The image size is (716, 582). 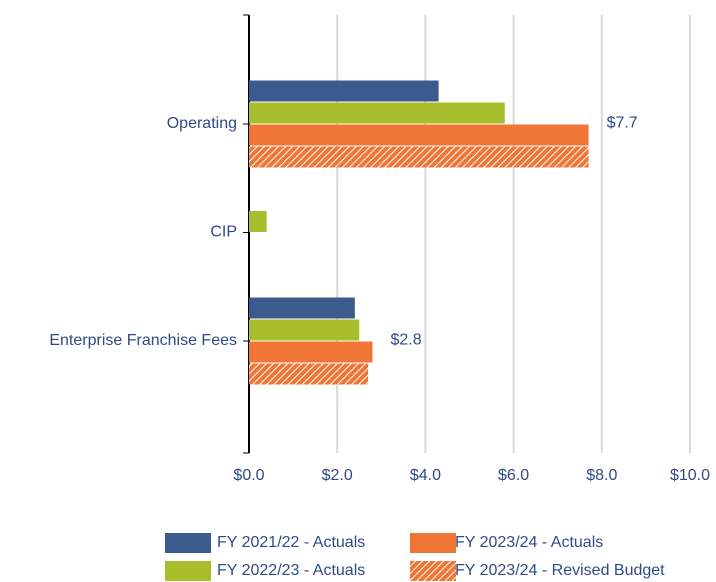 I want to click on x-tick-label: $10.0, so click(x=690, y=475).